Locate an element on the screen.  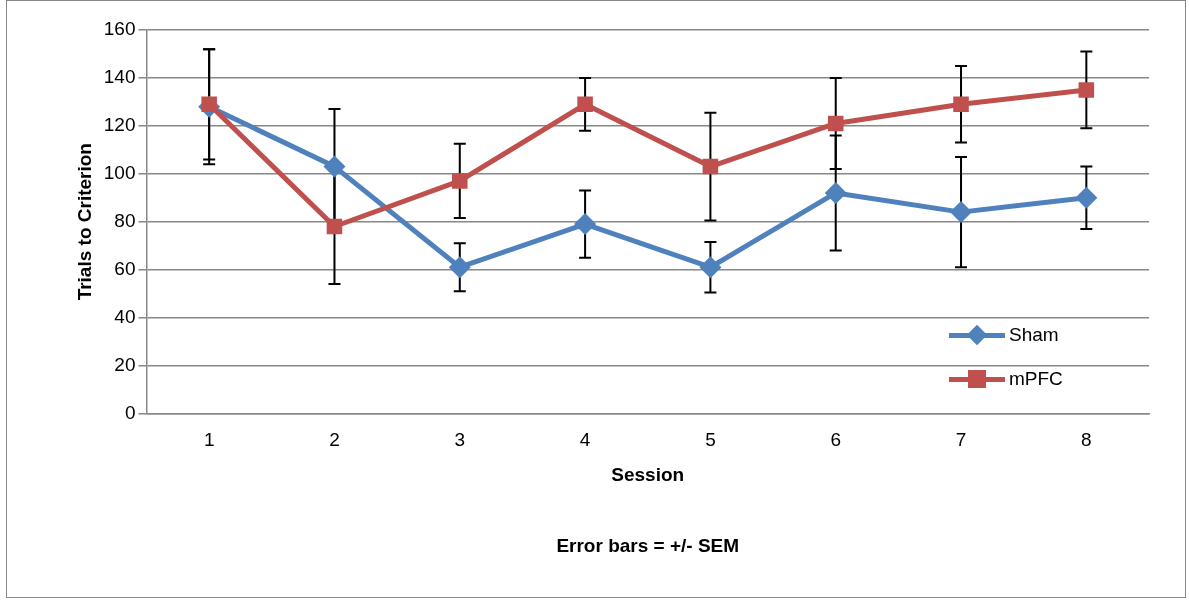
x-tick-label: 5 is located at coordinates (710, 440).